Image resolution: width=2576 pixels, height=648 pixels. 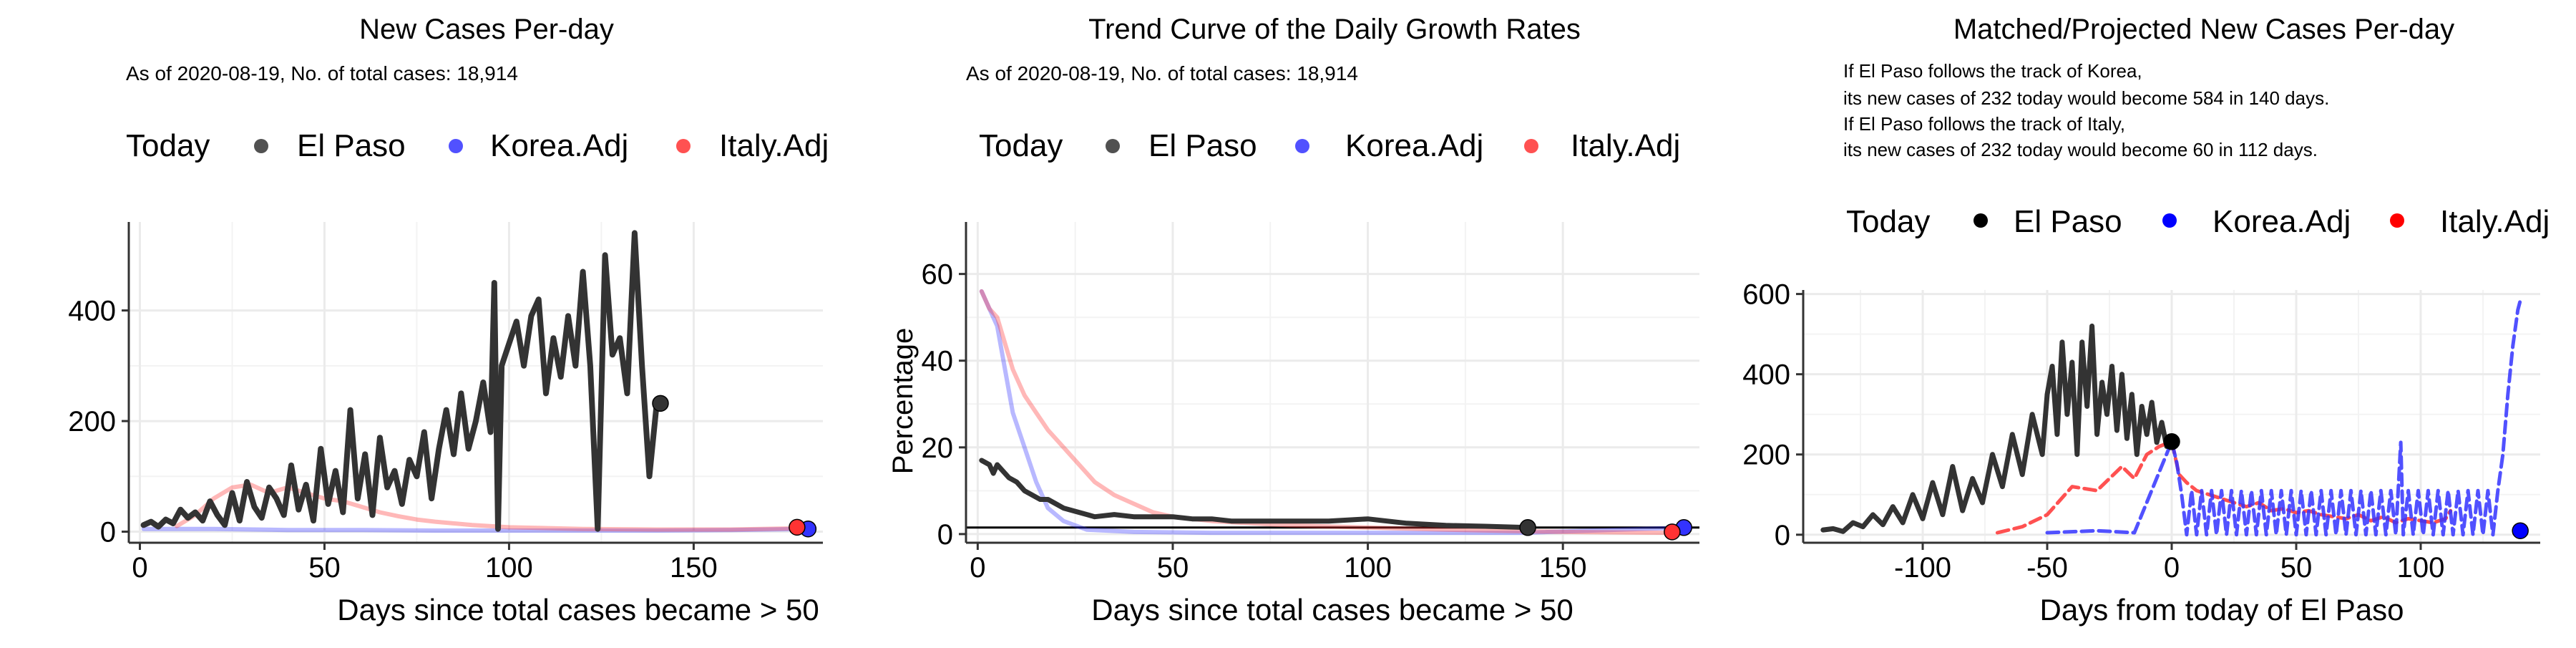 What do you see at coordinates (1766, 295) in the screenshot?
I see `y-tick-label: 600` at bounding box center [1766, 295].